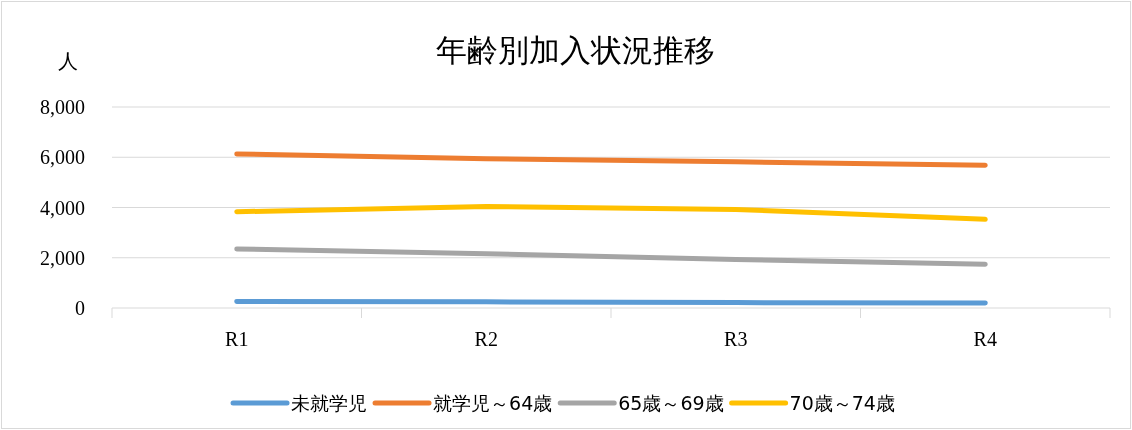 This screenshot has height=430, width=1132. I want to click on chart-title: 年齢別加入状況推移, so click(575, 50).